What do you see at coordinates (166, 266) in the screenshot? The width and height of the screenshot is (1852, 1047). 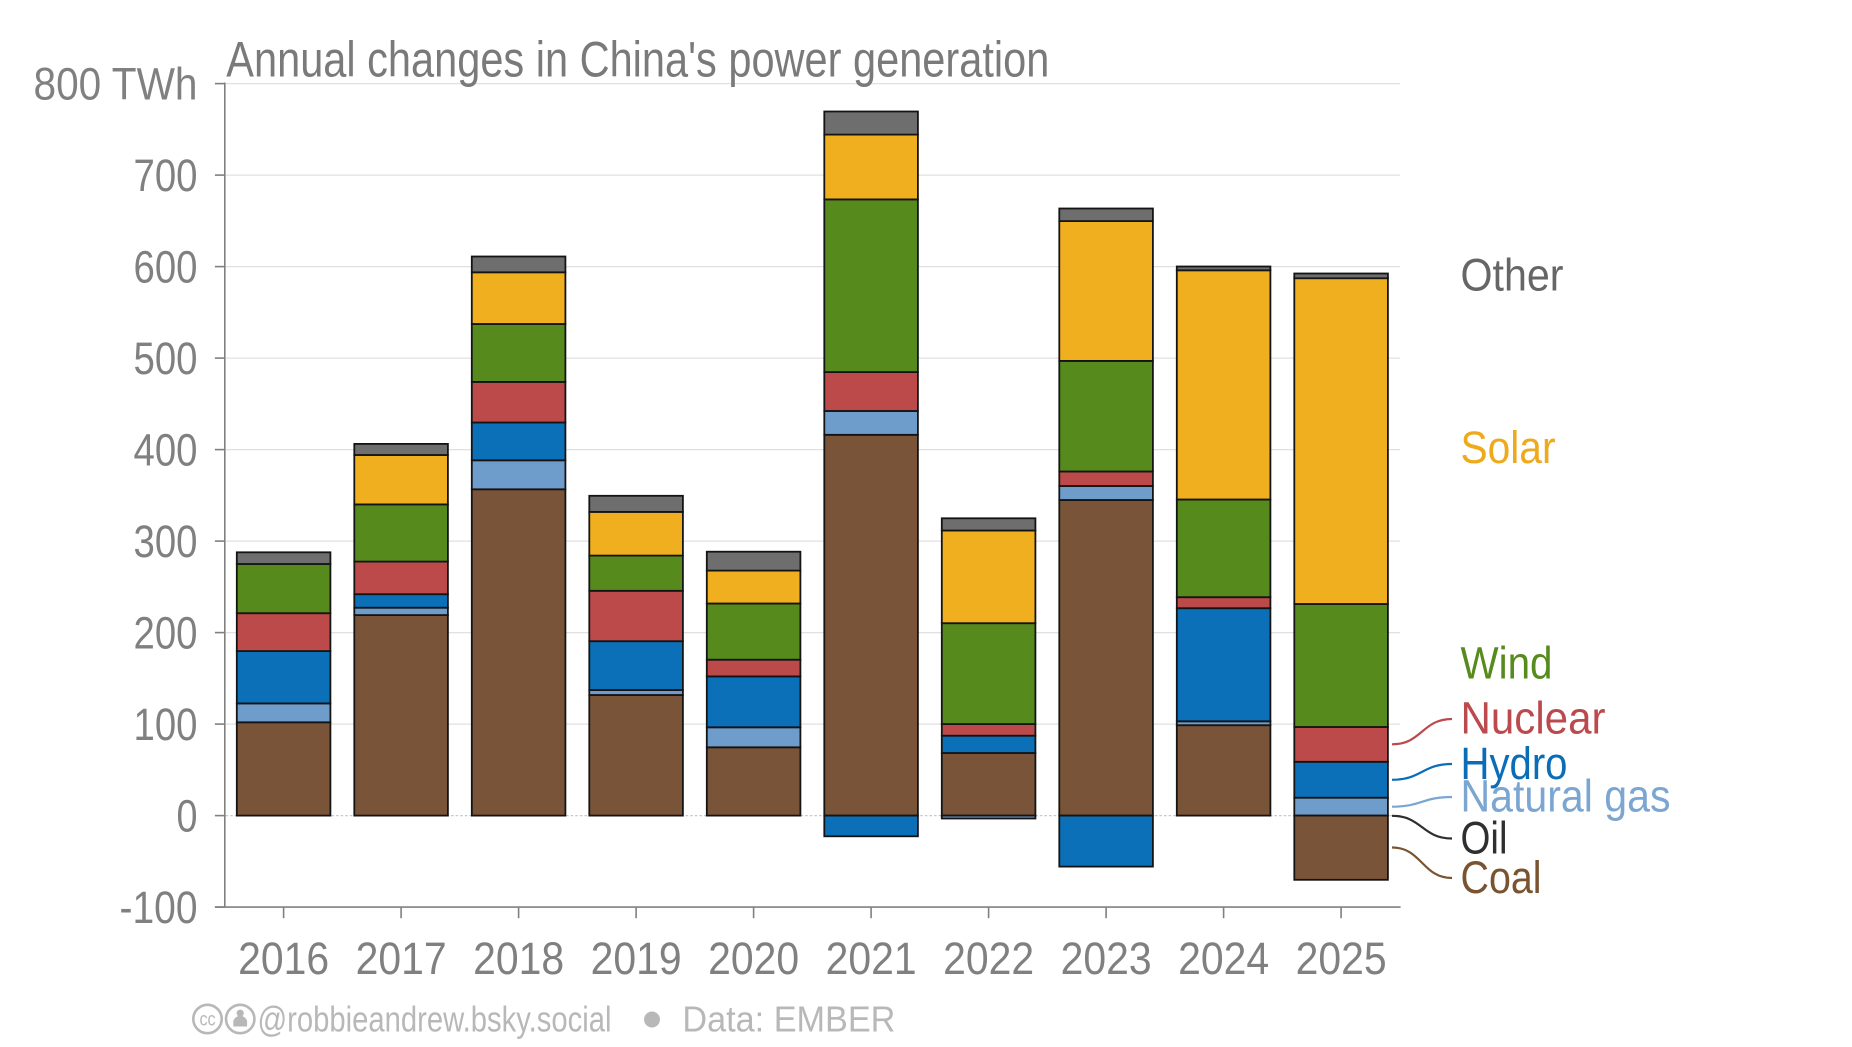 I see `svg-text: 600` at bounding box center [166, 266].